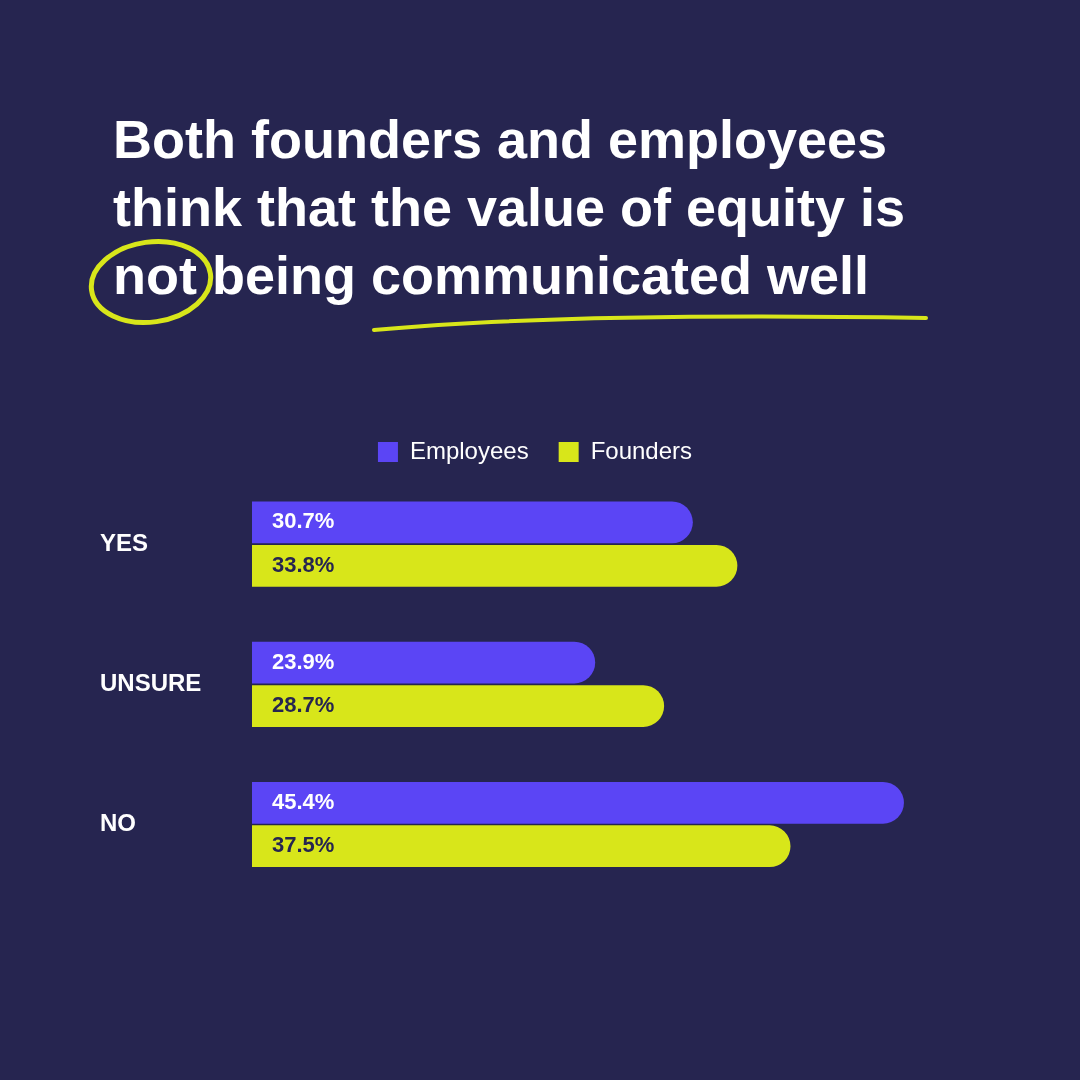 The image size is (1080, 1080). What do you see at coordinates (469, 450) in the screenshot?
I see `legend-label: Employees` at bounding box center [469, 450].